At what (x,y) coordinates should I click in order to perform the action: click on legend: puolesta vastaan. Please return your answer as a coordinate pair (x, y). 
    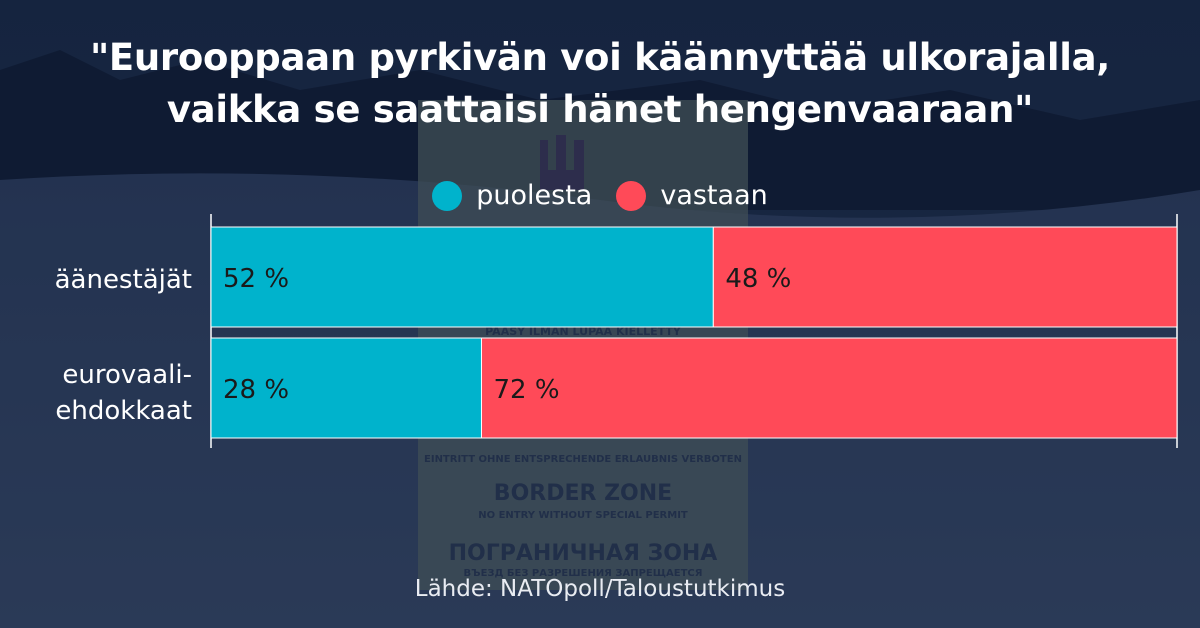
    Looking at the image, I should click on (600, 195).